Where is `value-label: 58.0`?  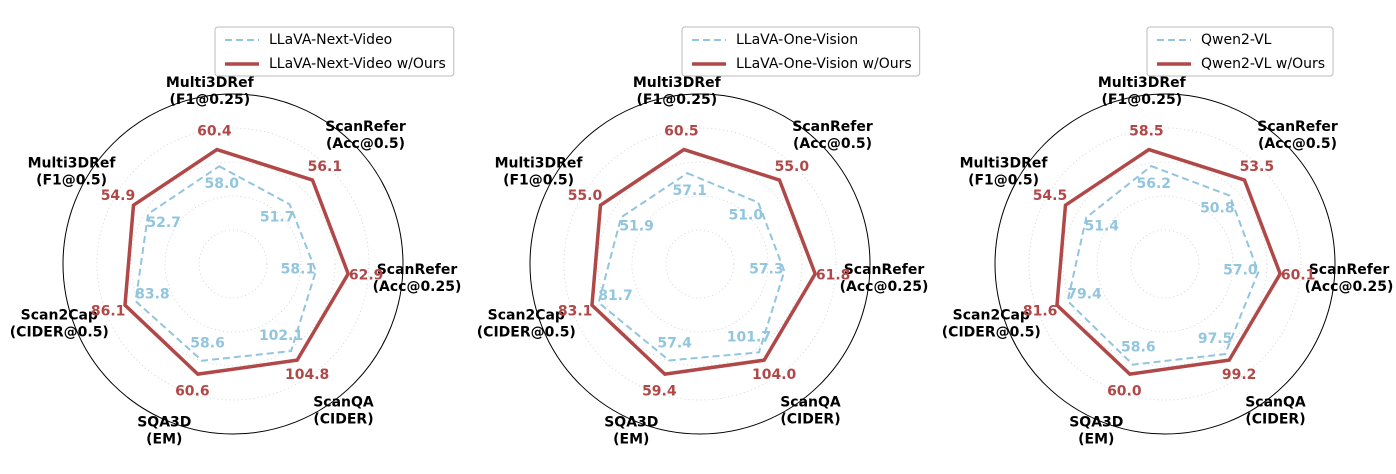
value-label: 58.0 is located at coordinates (221, 184).